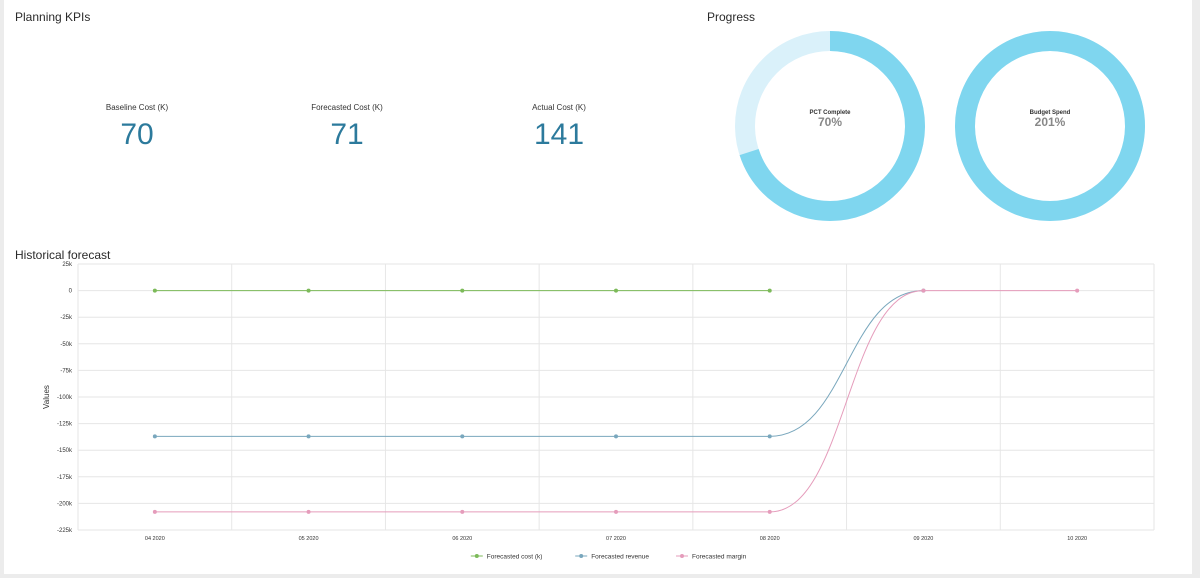 The height and width of the screenshot is (578, 1200). Describe the element at coordinates (53, 17) in the screenshot. I see `planning-kpis-title: Planning KPIs` at that location.